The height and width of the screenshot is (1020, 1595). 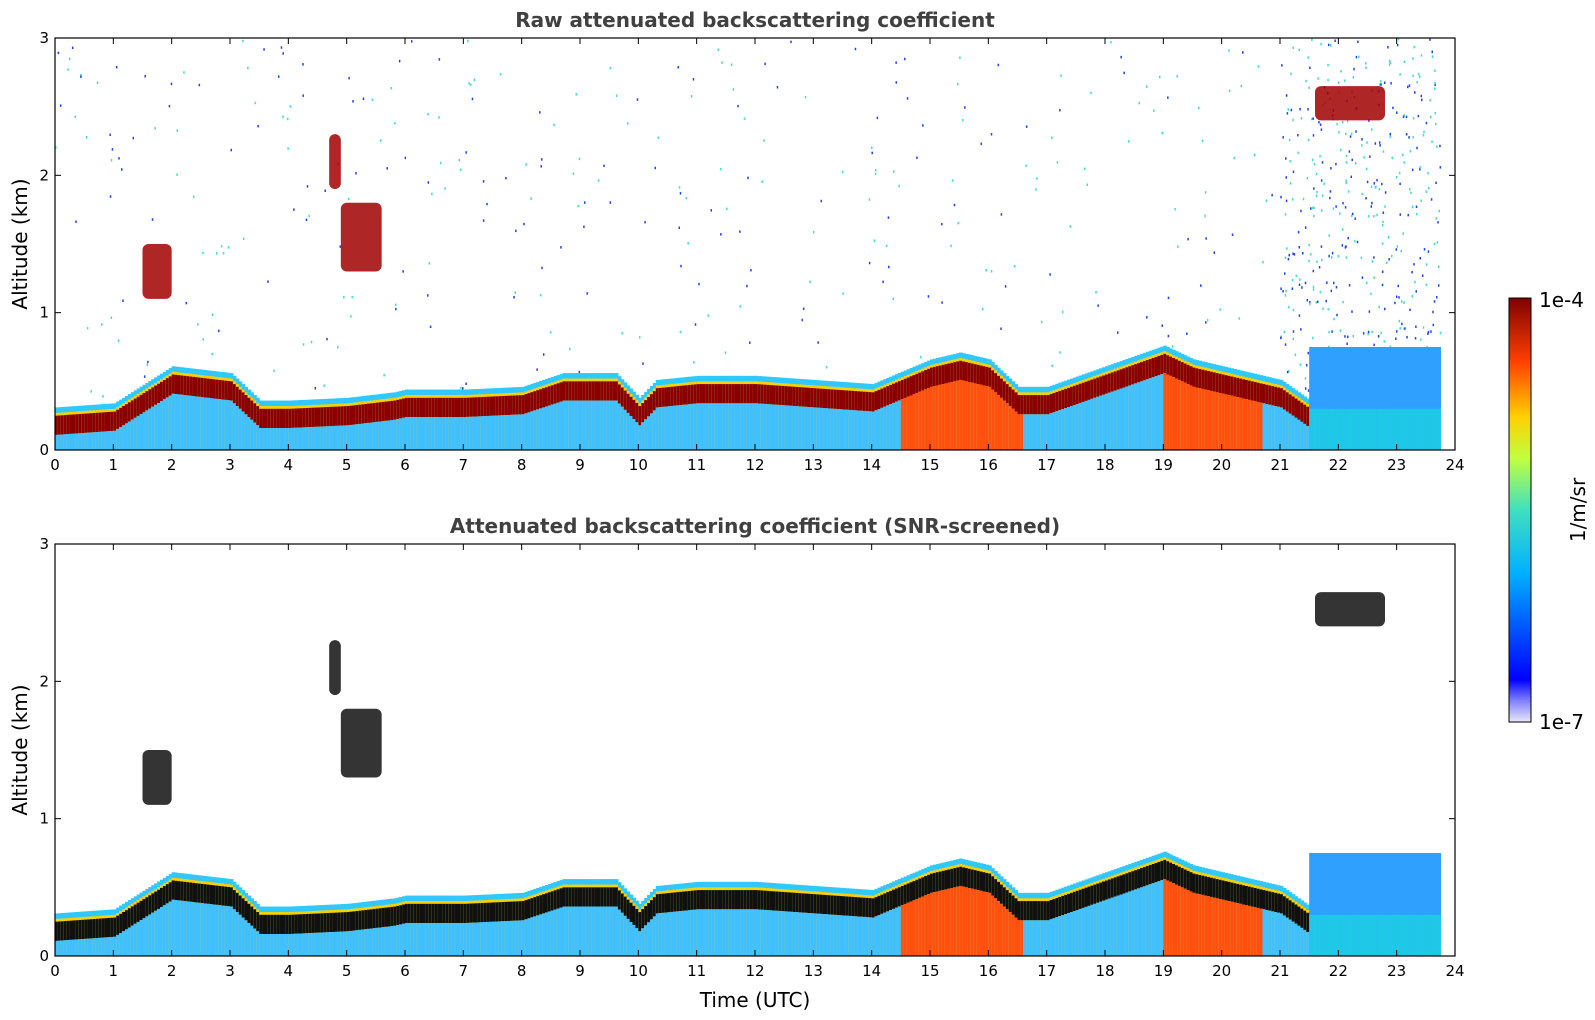 What do you see at coordinates (580, 465) in the screenshot?
I see `x-tick-label: 9` at bounding box center [580, 465].